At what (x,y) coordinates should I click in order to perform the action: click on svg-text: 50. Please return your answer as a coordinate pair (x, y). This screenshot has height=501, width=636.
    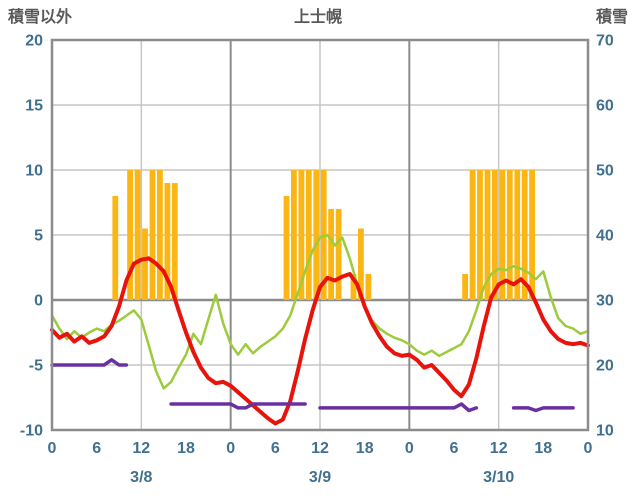
    Looking at the image, I should click on (605, 171).